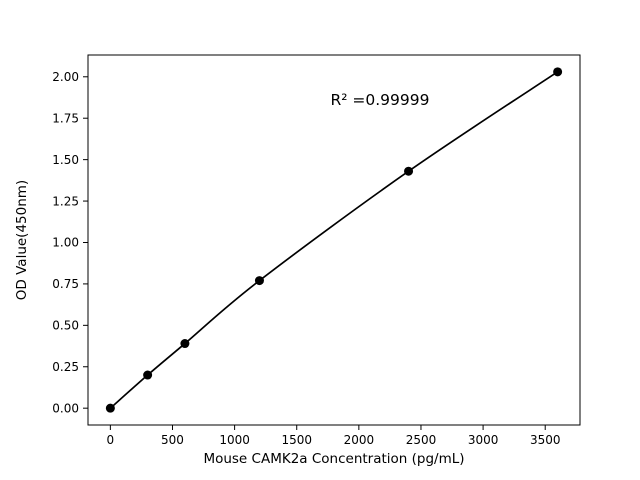 Image resolution: width=640 pixels, height=480 pixels. Describe the element at coordinates (172, 440) in the screenshot. I see `x-tick-label: 500` at that location.